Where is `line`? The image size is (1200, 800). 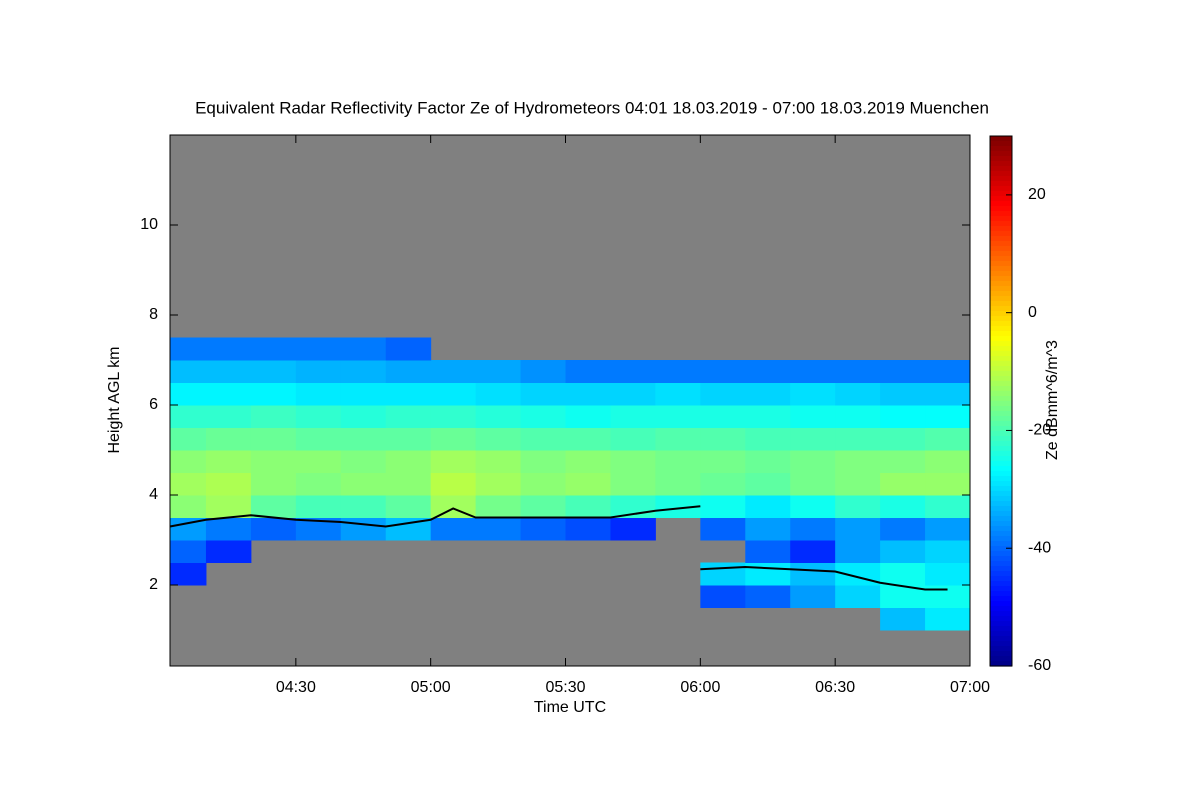
line is located at coordinates (558, 548).